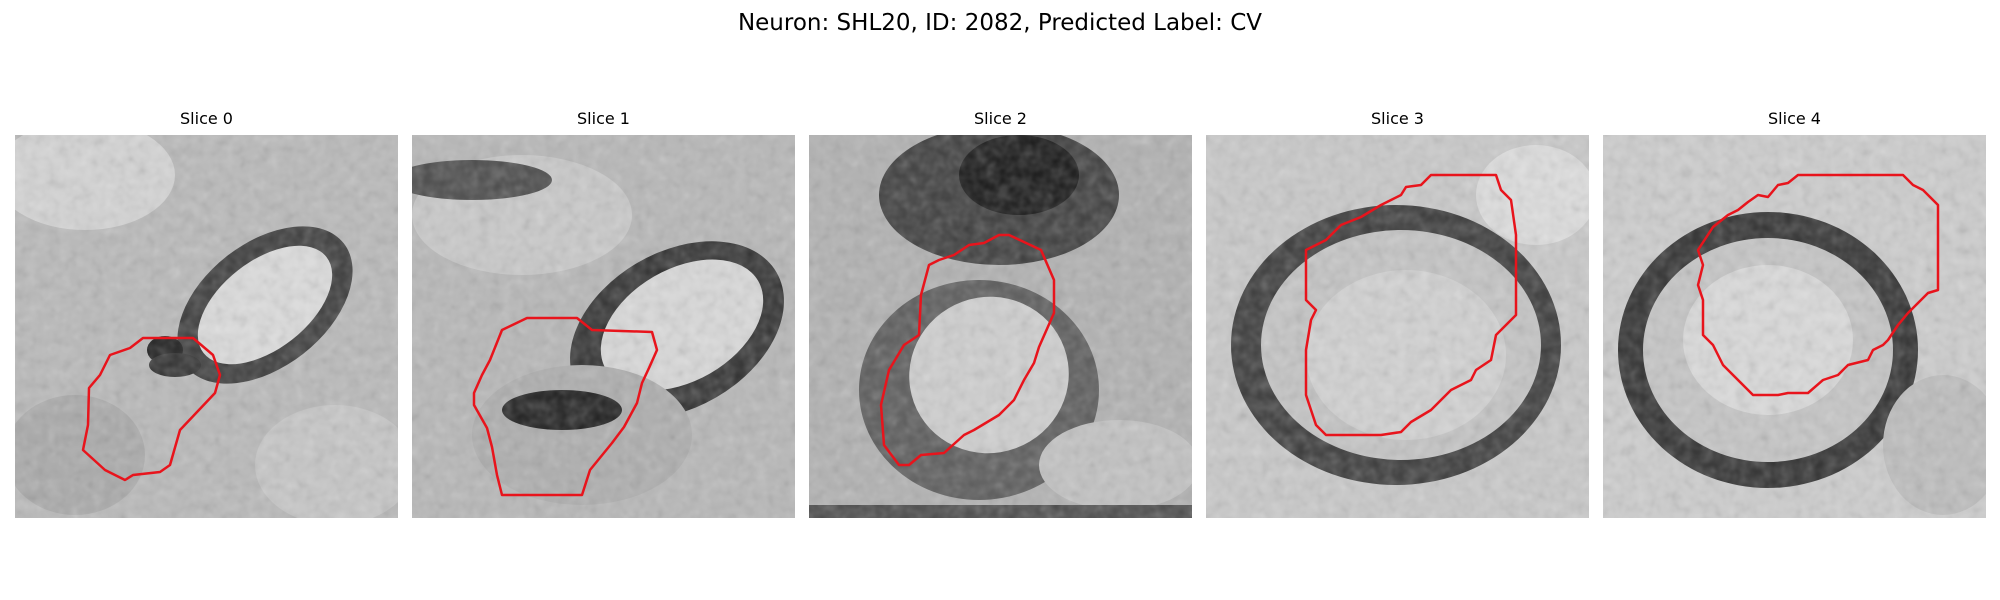  What do you see at coordinates (603, 118) in the screenshot?
I see `slice-title: Slice 1` at bounding box center [603, 118].